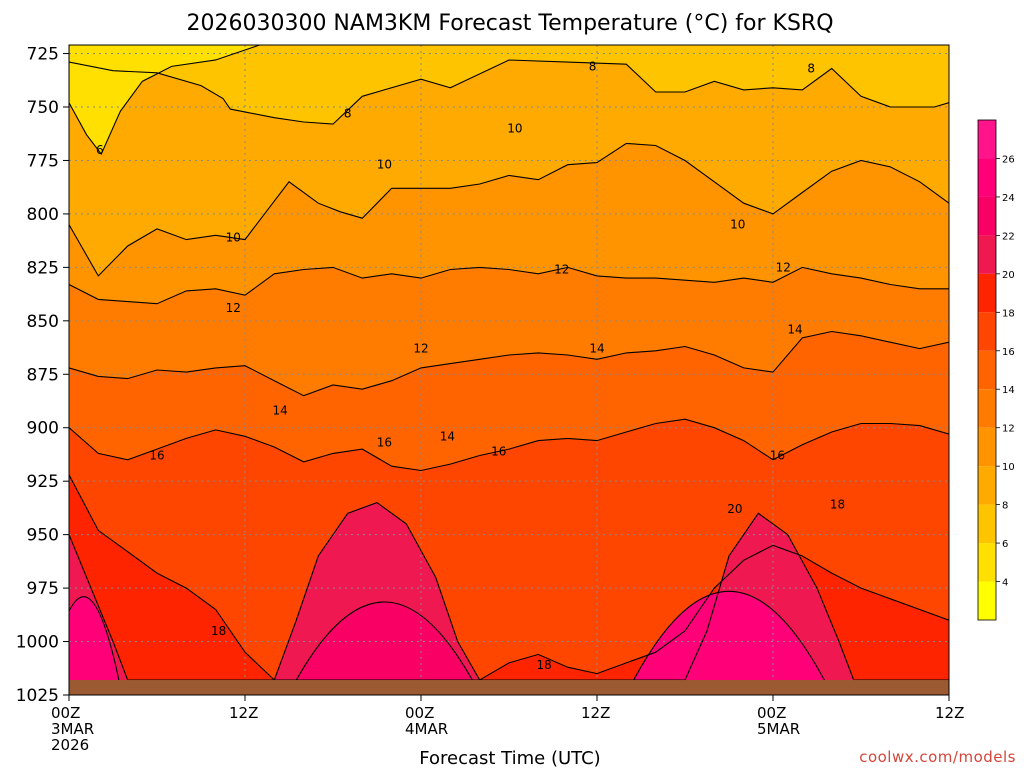 Image resolution: width=1024 pixels, height=768 pixels. I want to click on colorbar-label-6: 6, so click(1005, 544).